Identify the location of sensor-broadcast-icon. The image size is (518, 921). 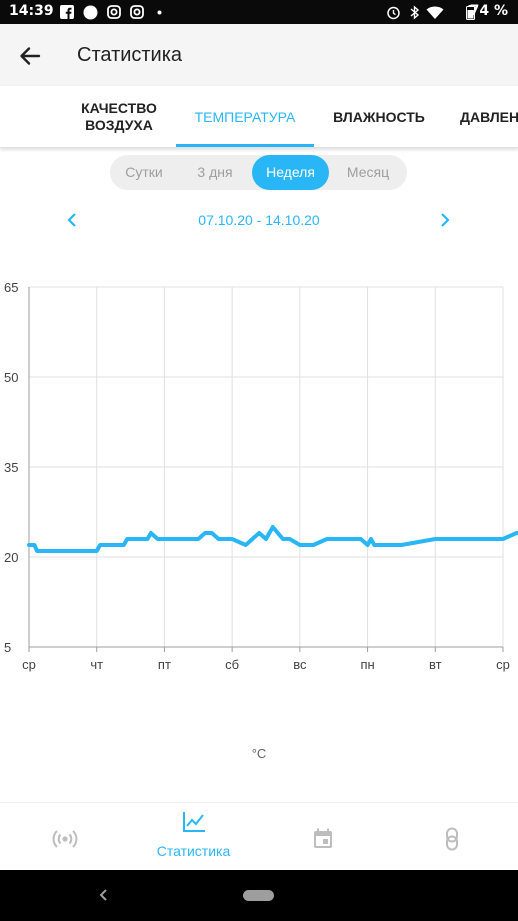
(65, 839).